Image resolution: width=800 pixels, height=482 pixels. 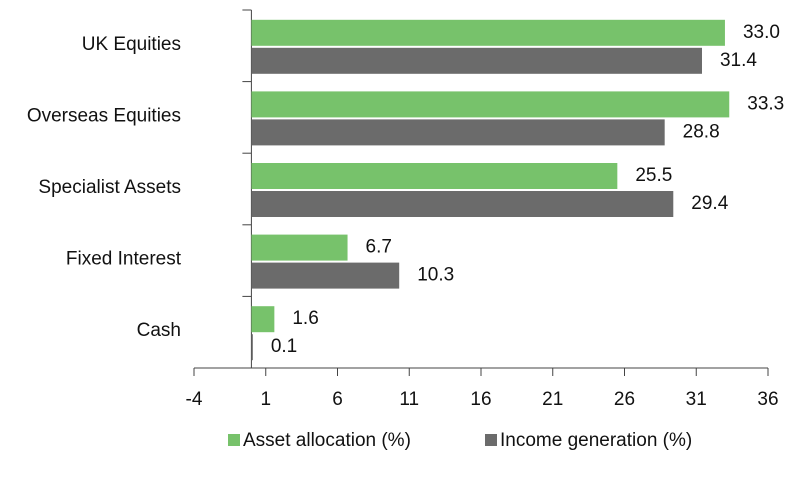 I want to click on x-tick-label: -4, so click(x=194, y=399).